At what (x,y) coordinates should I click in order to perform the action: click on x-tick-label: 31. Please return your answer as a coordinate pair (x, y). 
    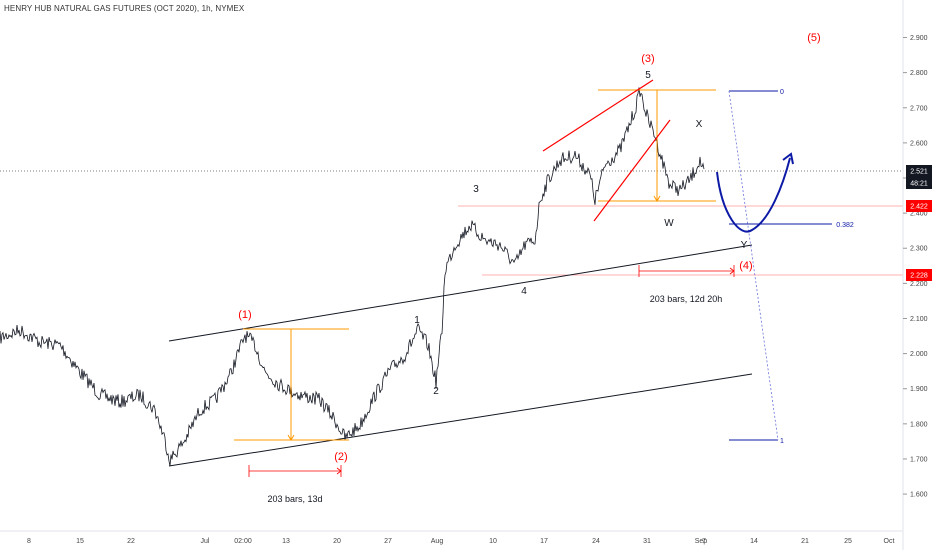
    Looking at the image, I should click on (647, 541).